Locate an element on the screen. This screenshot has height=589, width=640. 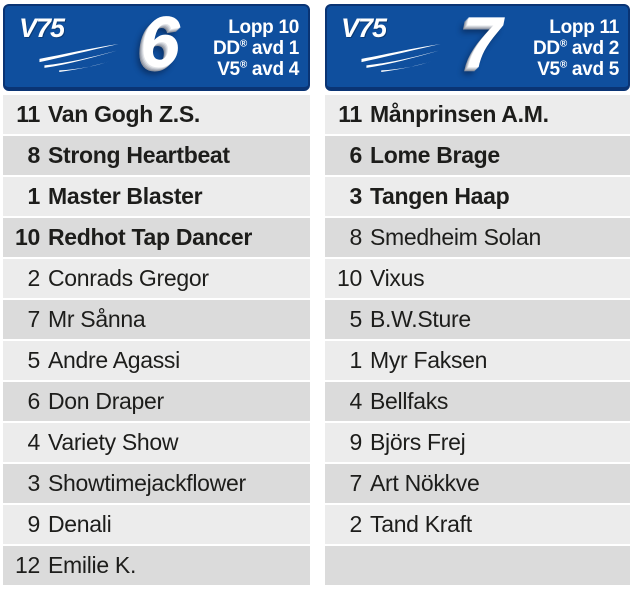
dd-label: DD® avd 1 is located at coordinates (256, 48).